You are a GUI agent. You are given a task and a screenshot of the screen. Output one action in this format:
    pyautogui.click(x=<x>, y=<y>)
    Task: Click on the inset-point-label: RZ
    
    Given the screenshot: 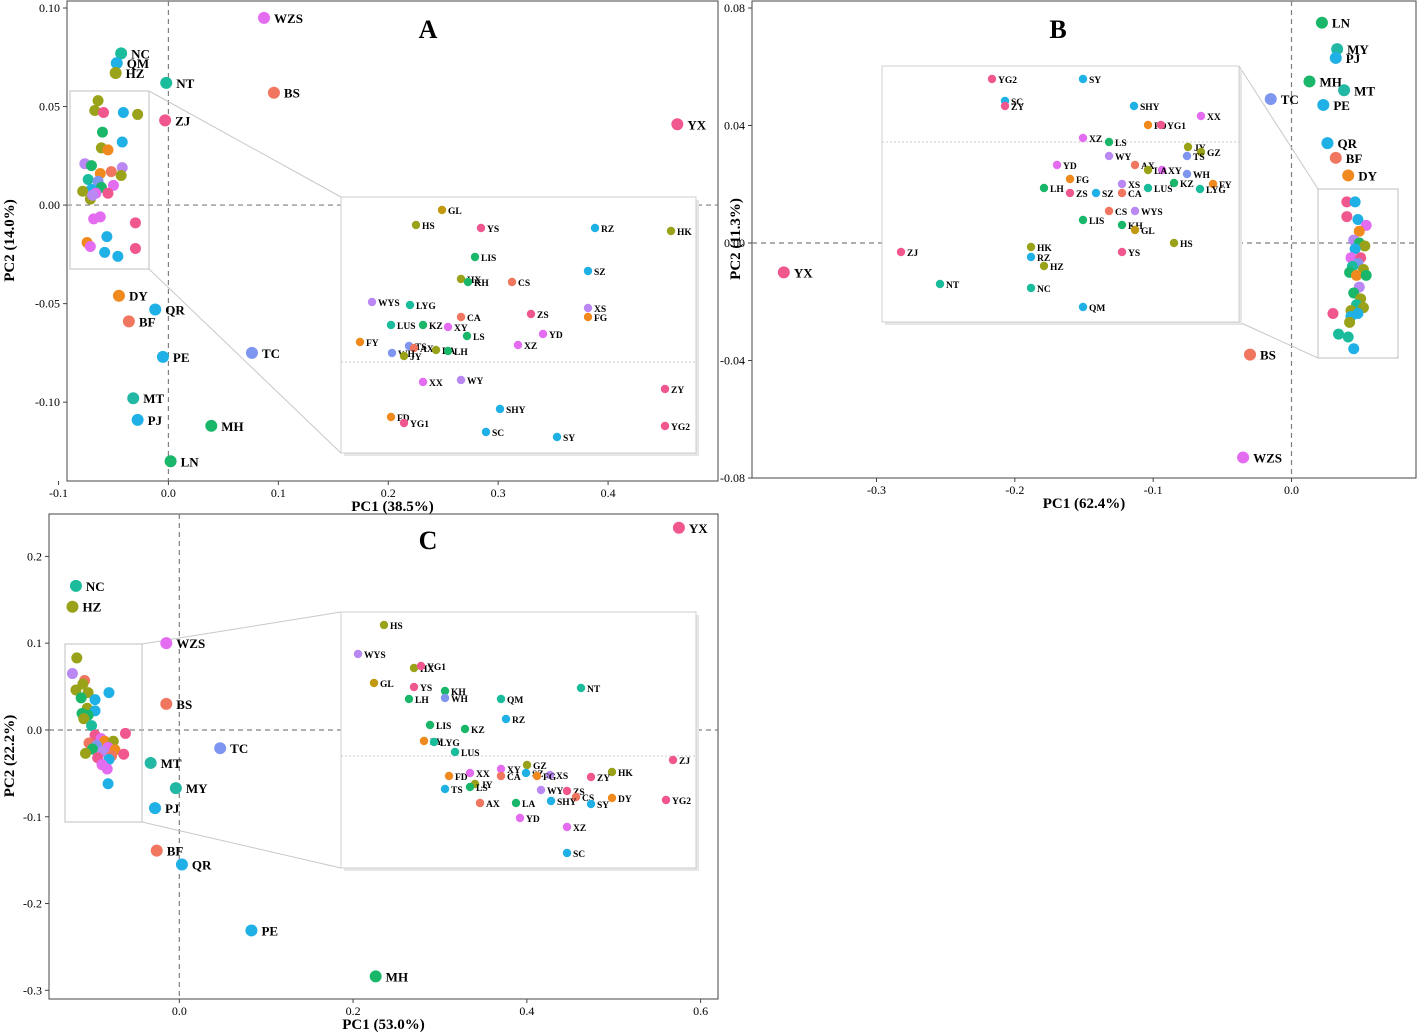 What is the action you would take?
    pyautogui.click(x=1043, y=259)
    